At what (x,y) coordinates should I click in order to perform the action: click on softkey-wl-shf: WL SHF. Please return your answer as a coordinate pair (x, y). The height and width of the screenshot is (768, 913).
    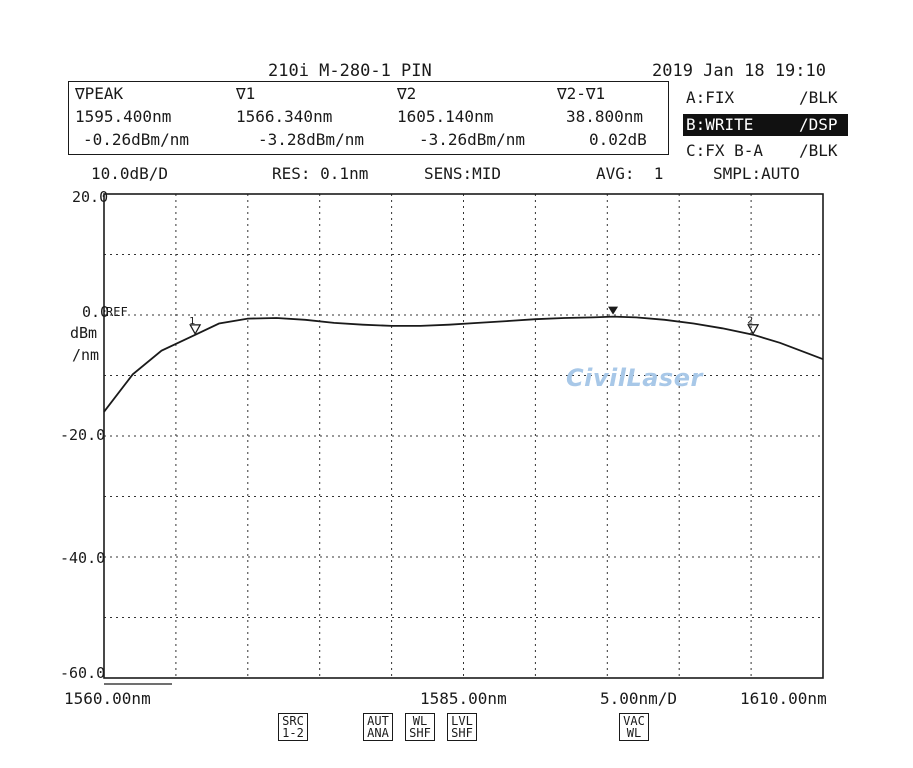
    Looking at the image, I should click on (420, 727).